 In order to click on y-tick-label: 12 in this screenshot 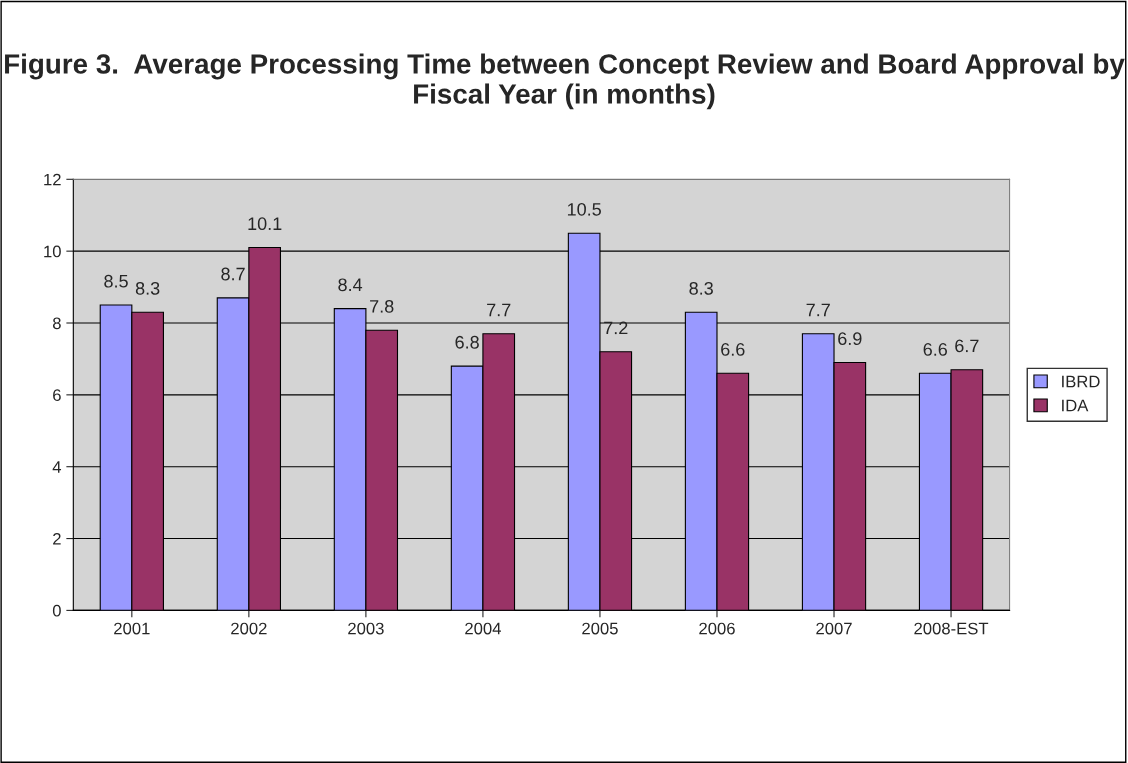, I will do `click(52, 179)`.